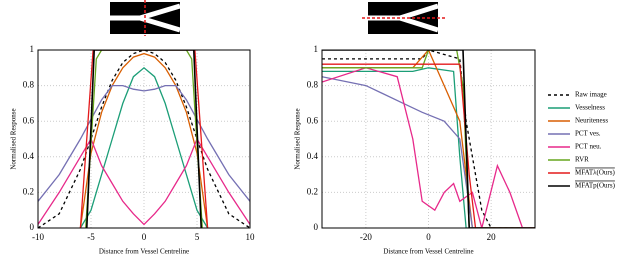 Image resolution: width=640 pixels, height=261 pixels. Describe the element at coordinates (38, 237) in the screenshot. I see `x-tick-label: -10` at that location.